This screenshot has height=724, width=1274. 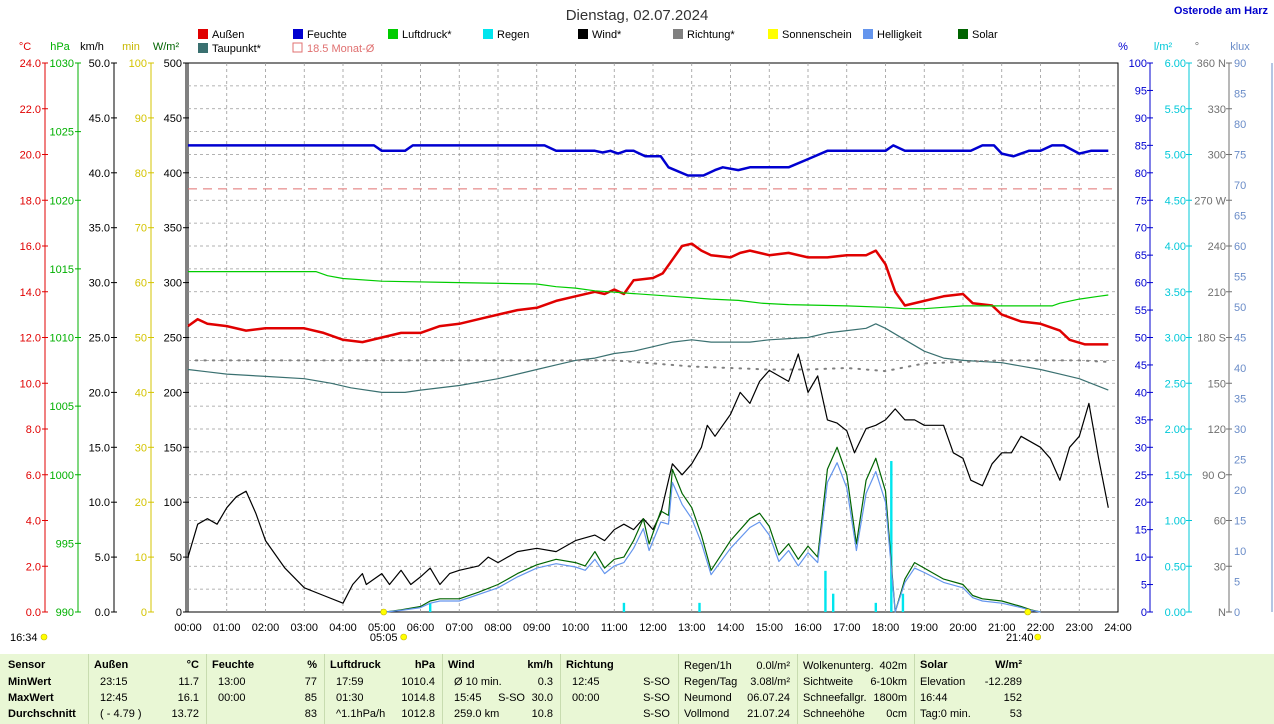 I want to click on stats-misc2-key: Wolkenunterg., so click(x=838, y=666).